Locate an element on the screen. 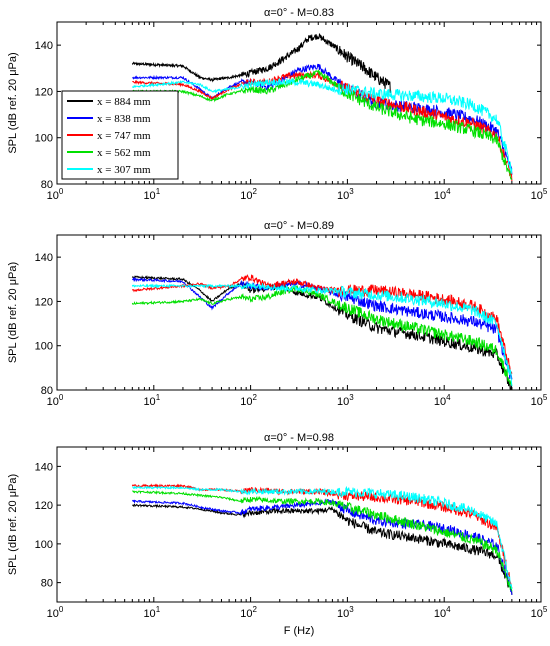 The width and height of the screenshot is (550, 646). legend-label-4: x = 562 mm is located at coordinates (124, 153).